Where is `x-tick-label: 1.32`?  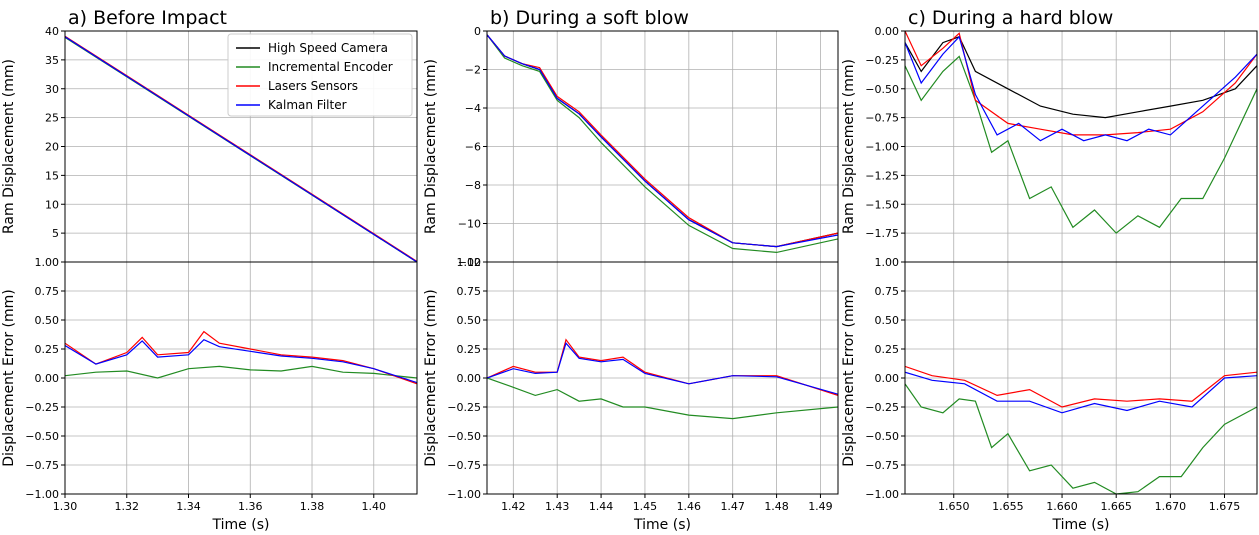
x-tick-label: 1.32 is located at coordinates (127, 506).